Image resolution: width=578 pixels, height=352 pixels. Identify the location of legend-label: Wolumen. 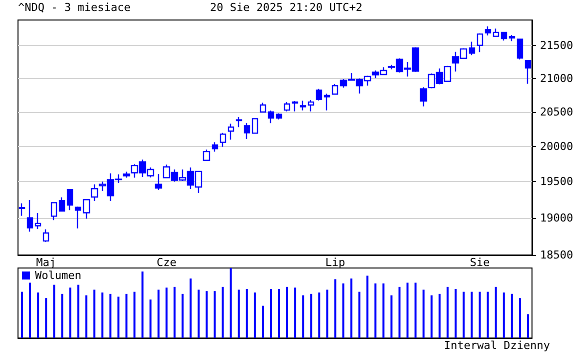
(58, 275).